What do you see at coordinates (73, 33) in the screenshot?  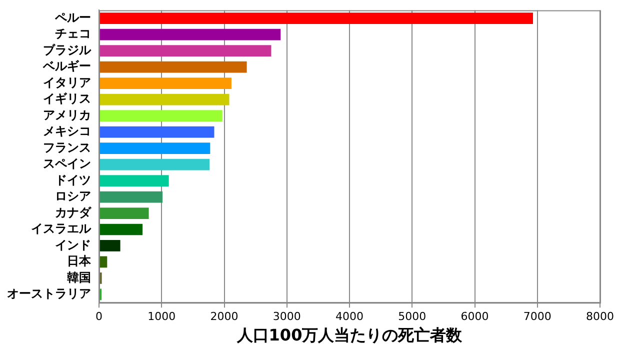 I see `y-tick-label: チェコ` at bounding box center [73, 33].